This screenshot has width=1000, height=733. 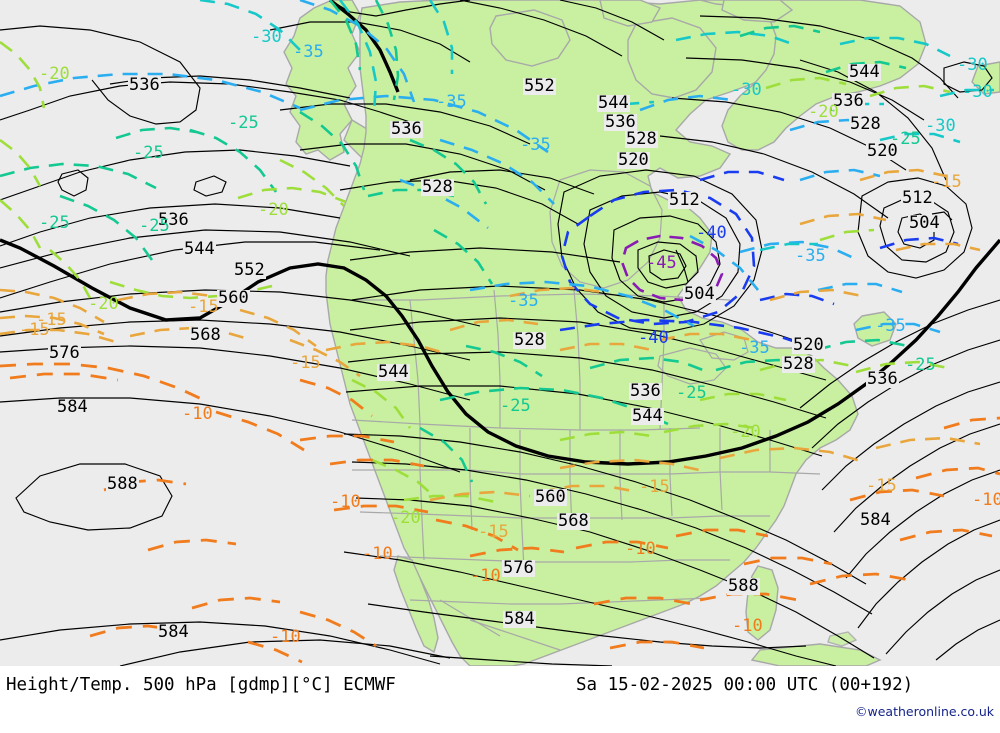 What do you see at coordinates (924, 711) in the screenshot?
I see `footer-copyright: ©weatheronline.co.uk` at bounding box center [924, 711].